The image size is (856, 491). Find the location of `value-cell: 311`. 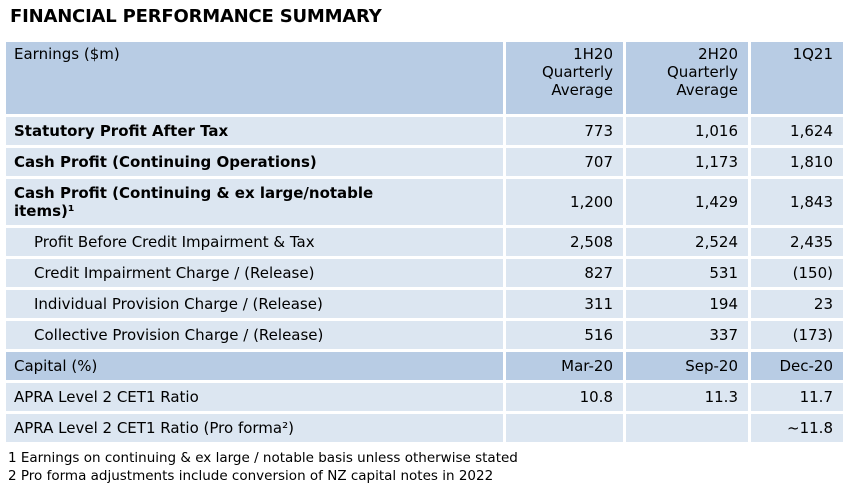

value-cell: 311 is located at coordinates (564, 304).